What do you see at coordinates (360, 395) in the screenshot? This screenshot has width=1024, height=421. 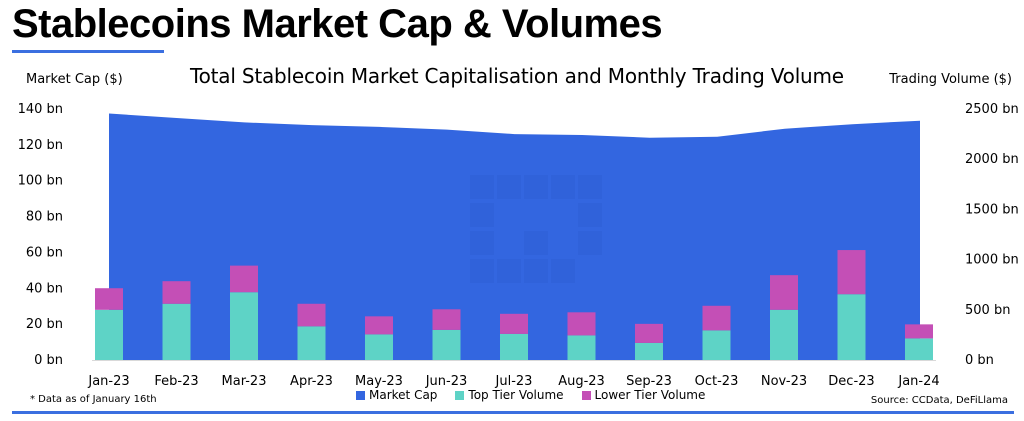 I see `legend-swatch-market-cap` at bounding box center [360, 395].